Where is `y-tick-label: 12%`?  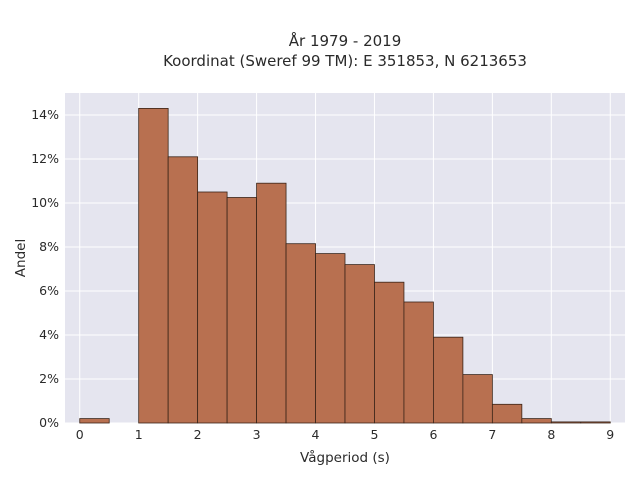 y-tick-label: 12% is located at coordinates (45, 158).